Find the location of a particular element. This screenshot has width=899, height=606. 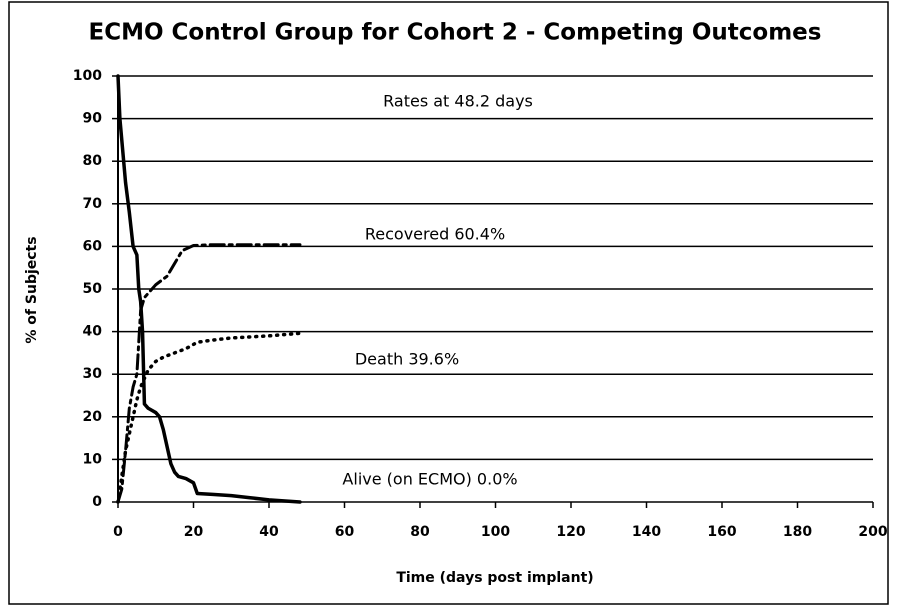

x-tick-label: 100 is located at coordinates (495, 532).